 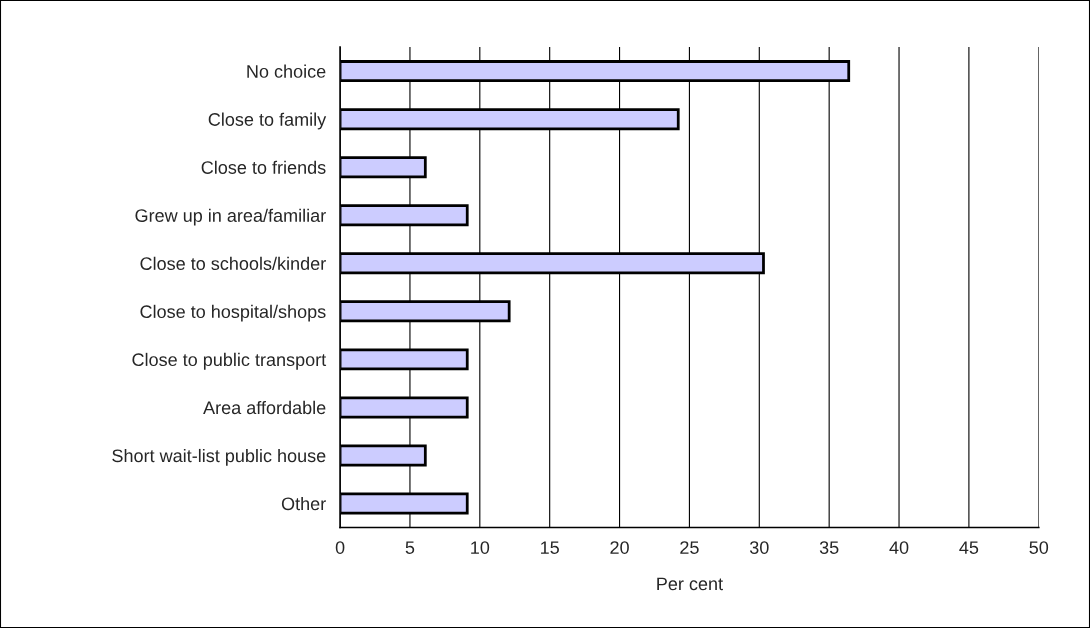 What do you see at coordinates (303, 503) in the screenshot?
I see `y-tick-label: Other` at bounding box center [303, 503].